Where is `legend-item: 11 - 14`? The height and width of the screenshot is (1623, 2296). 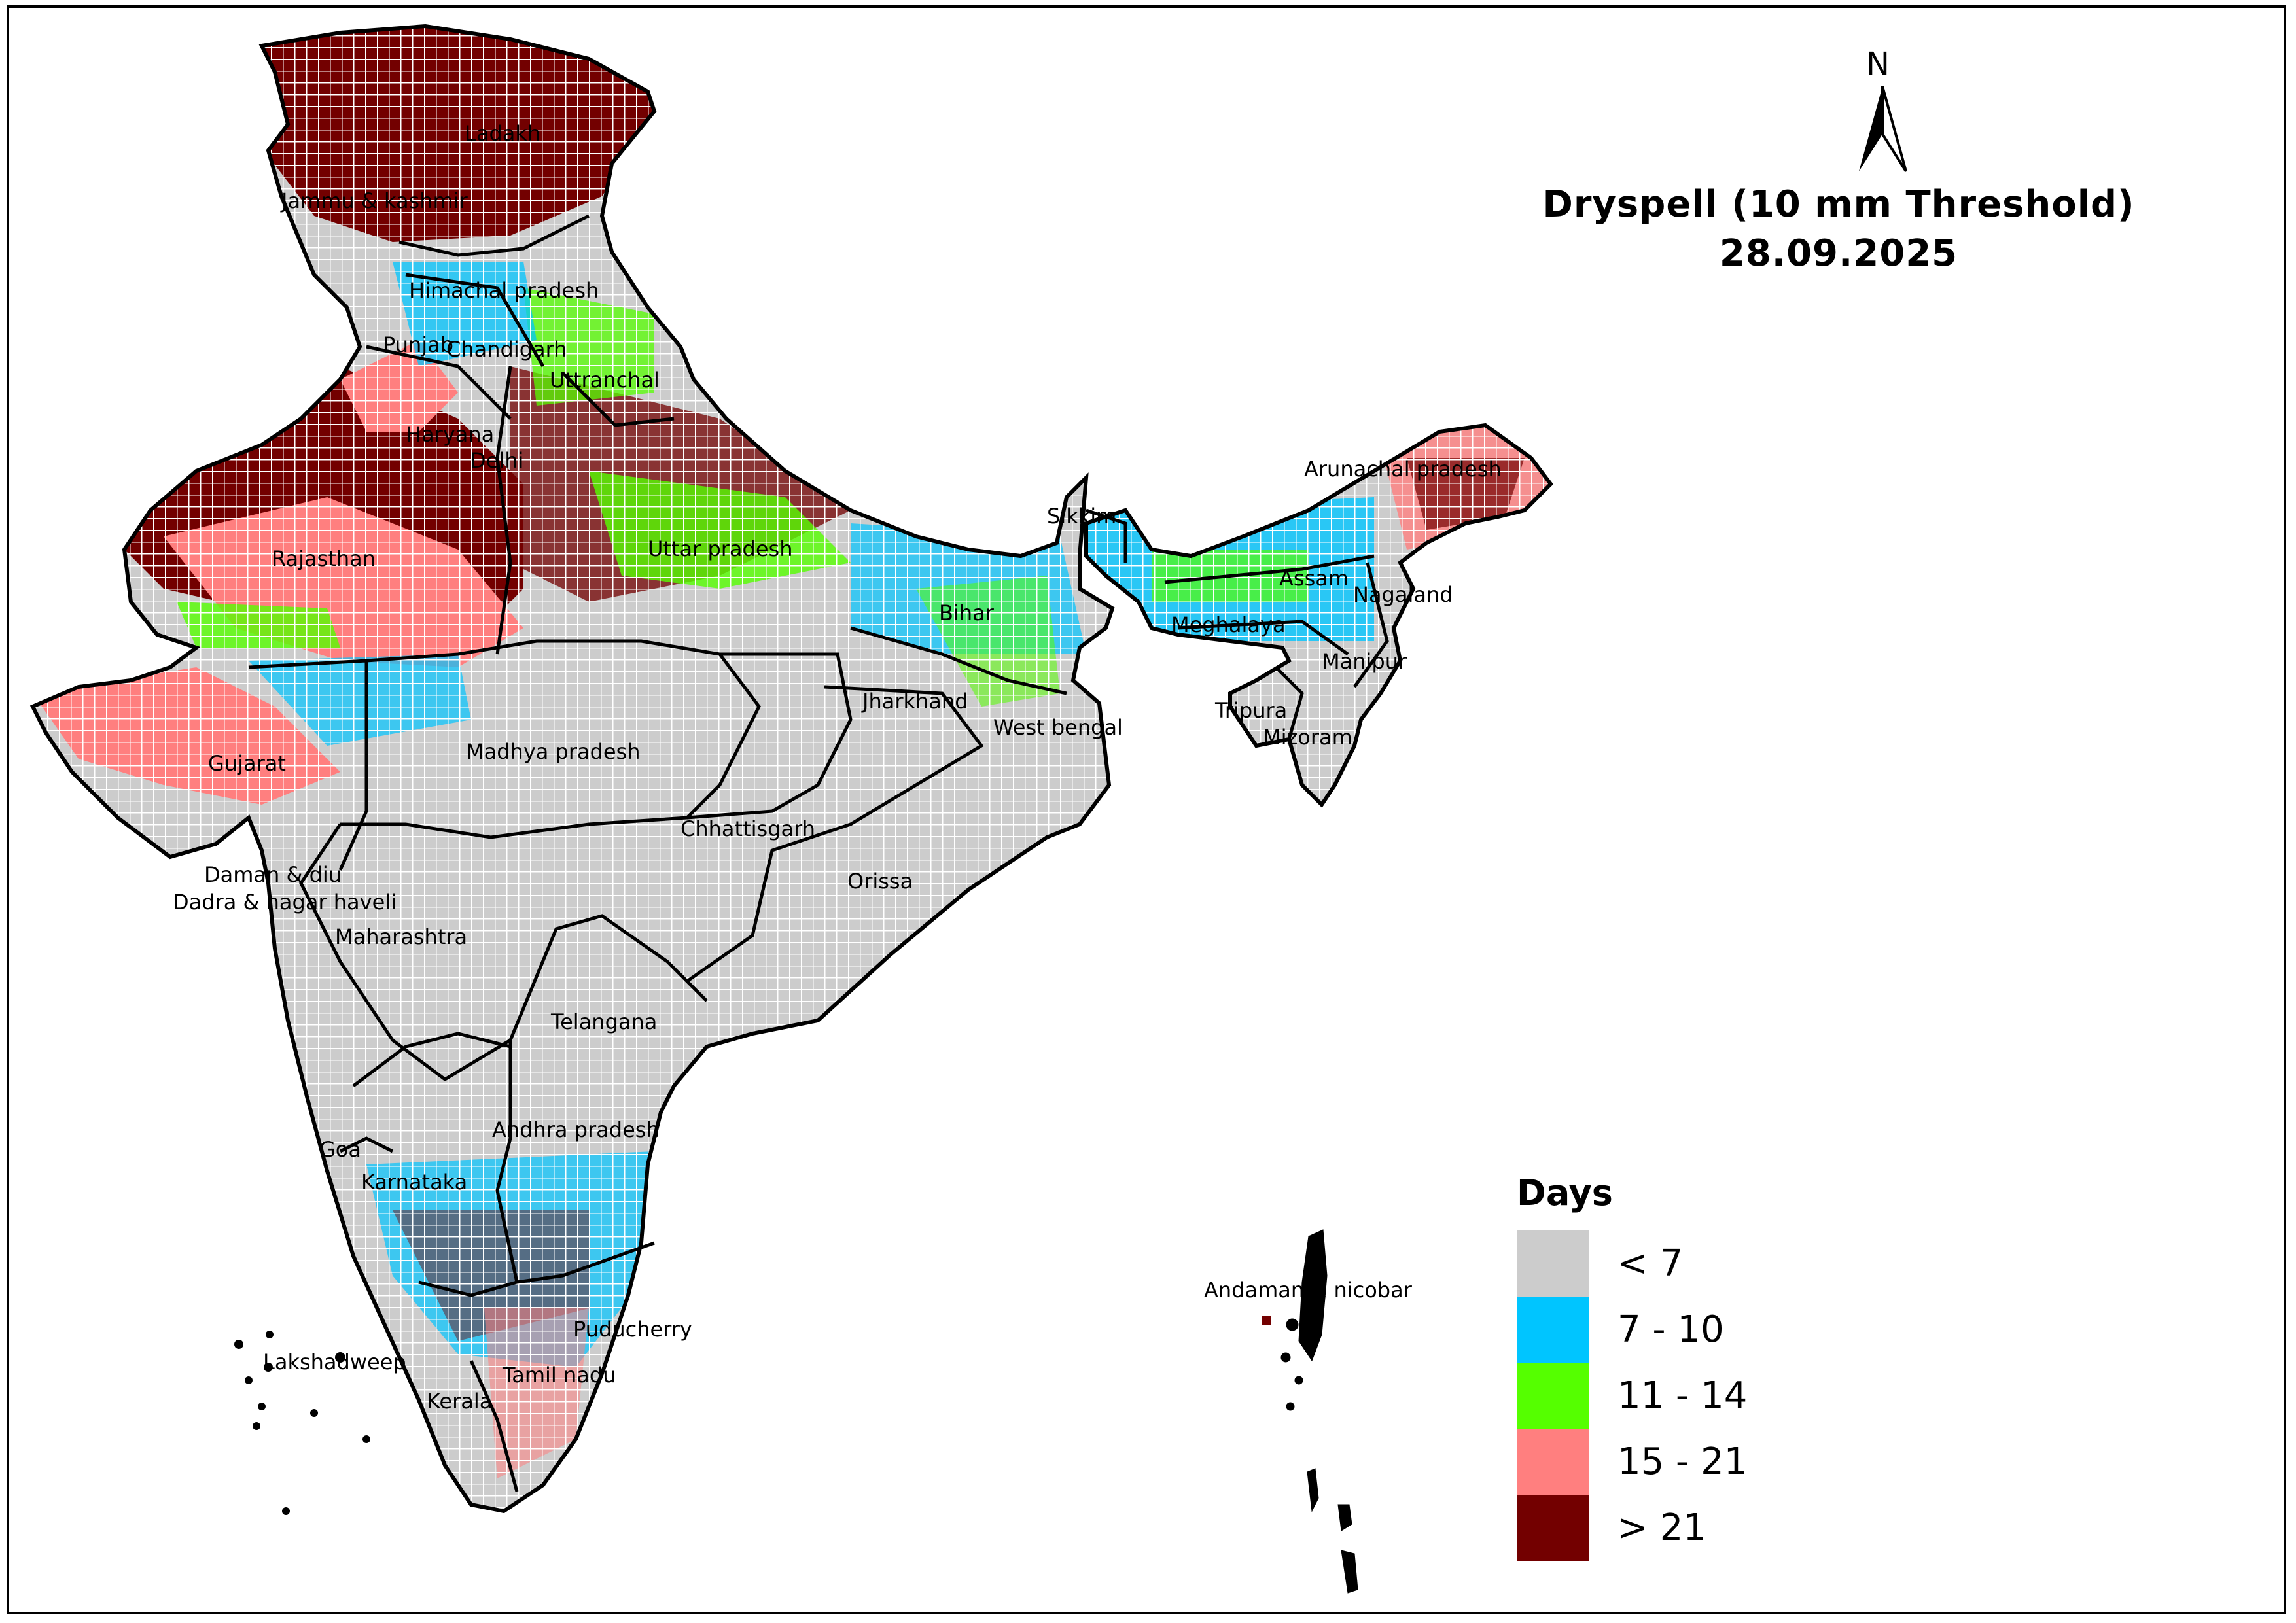 legend-item: 11 - 14 is located at coordinates (1632, 1396).